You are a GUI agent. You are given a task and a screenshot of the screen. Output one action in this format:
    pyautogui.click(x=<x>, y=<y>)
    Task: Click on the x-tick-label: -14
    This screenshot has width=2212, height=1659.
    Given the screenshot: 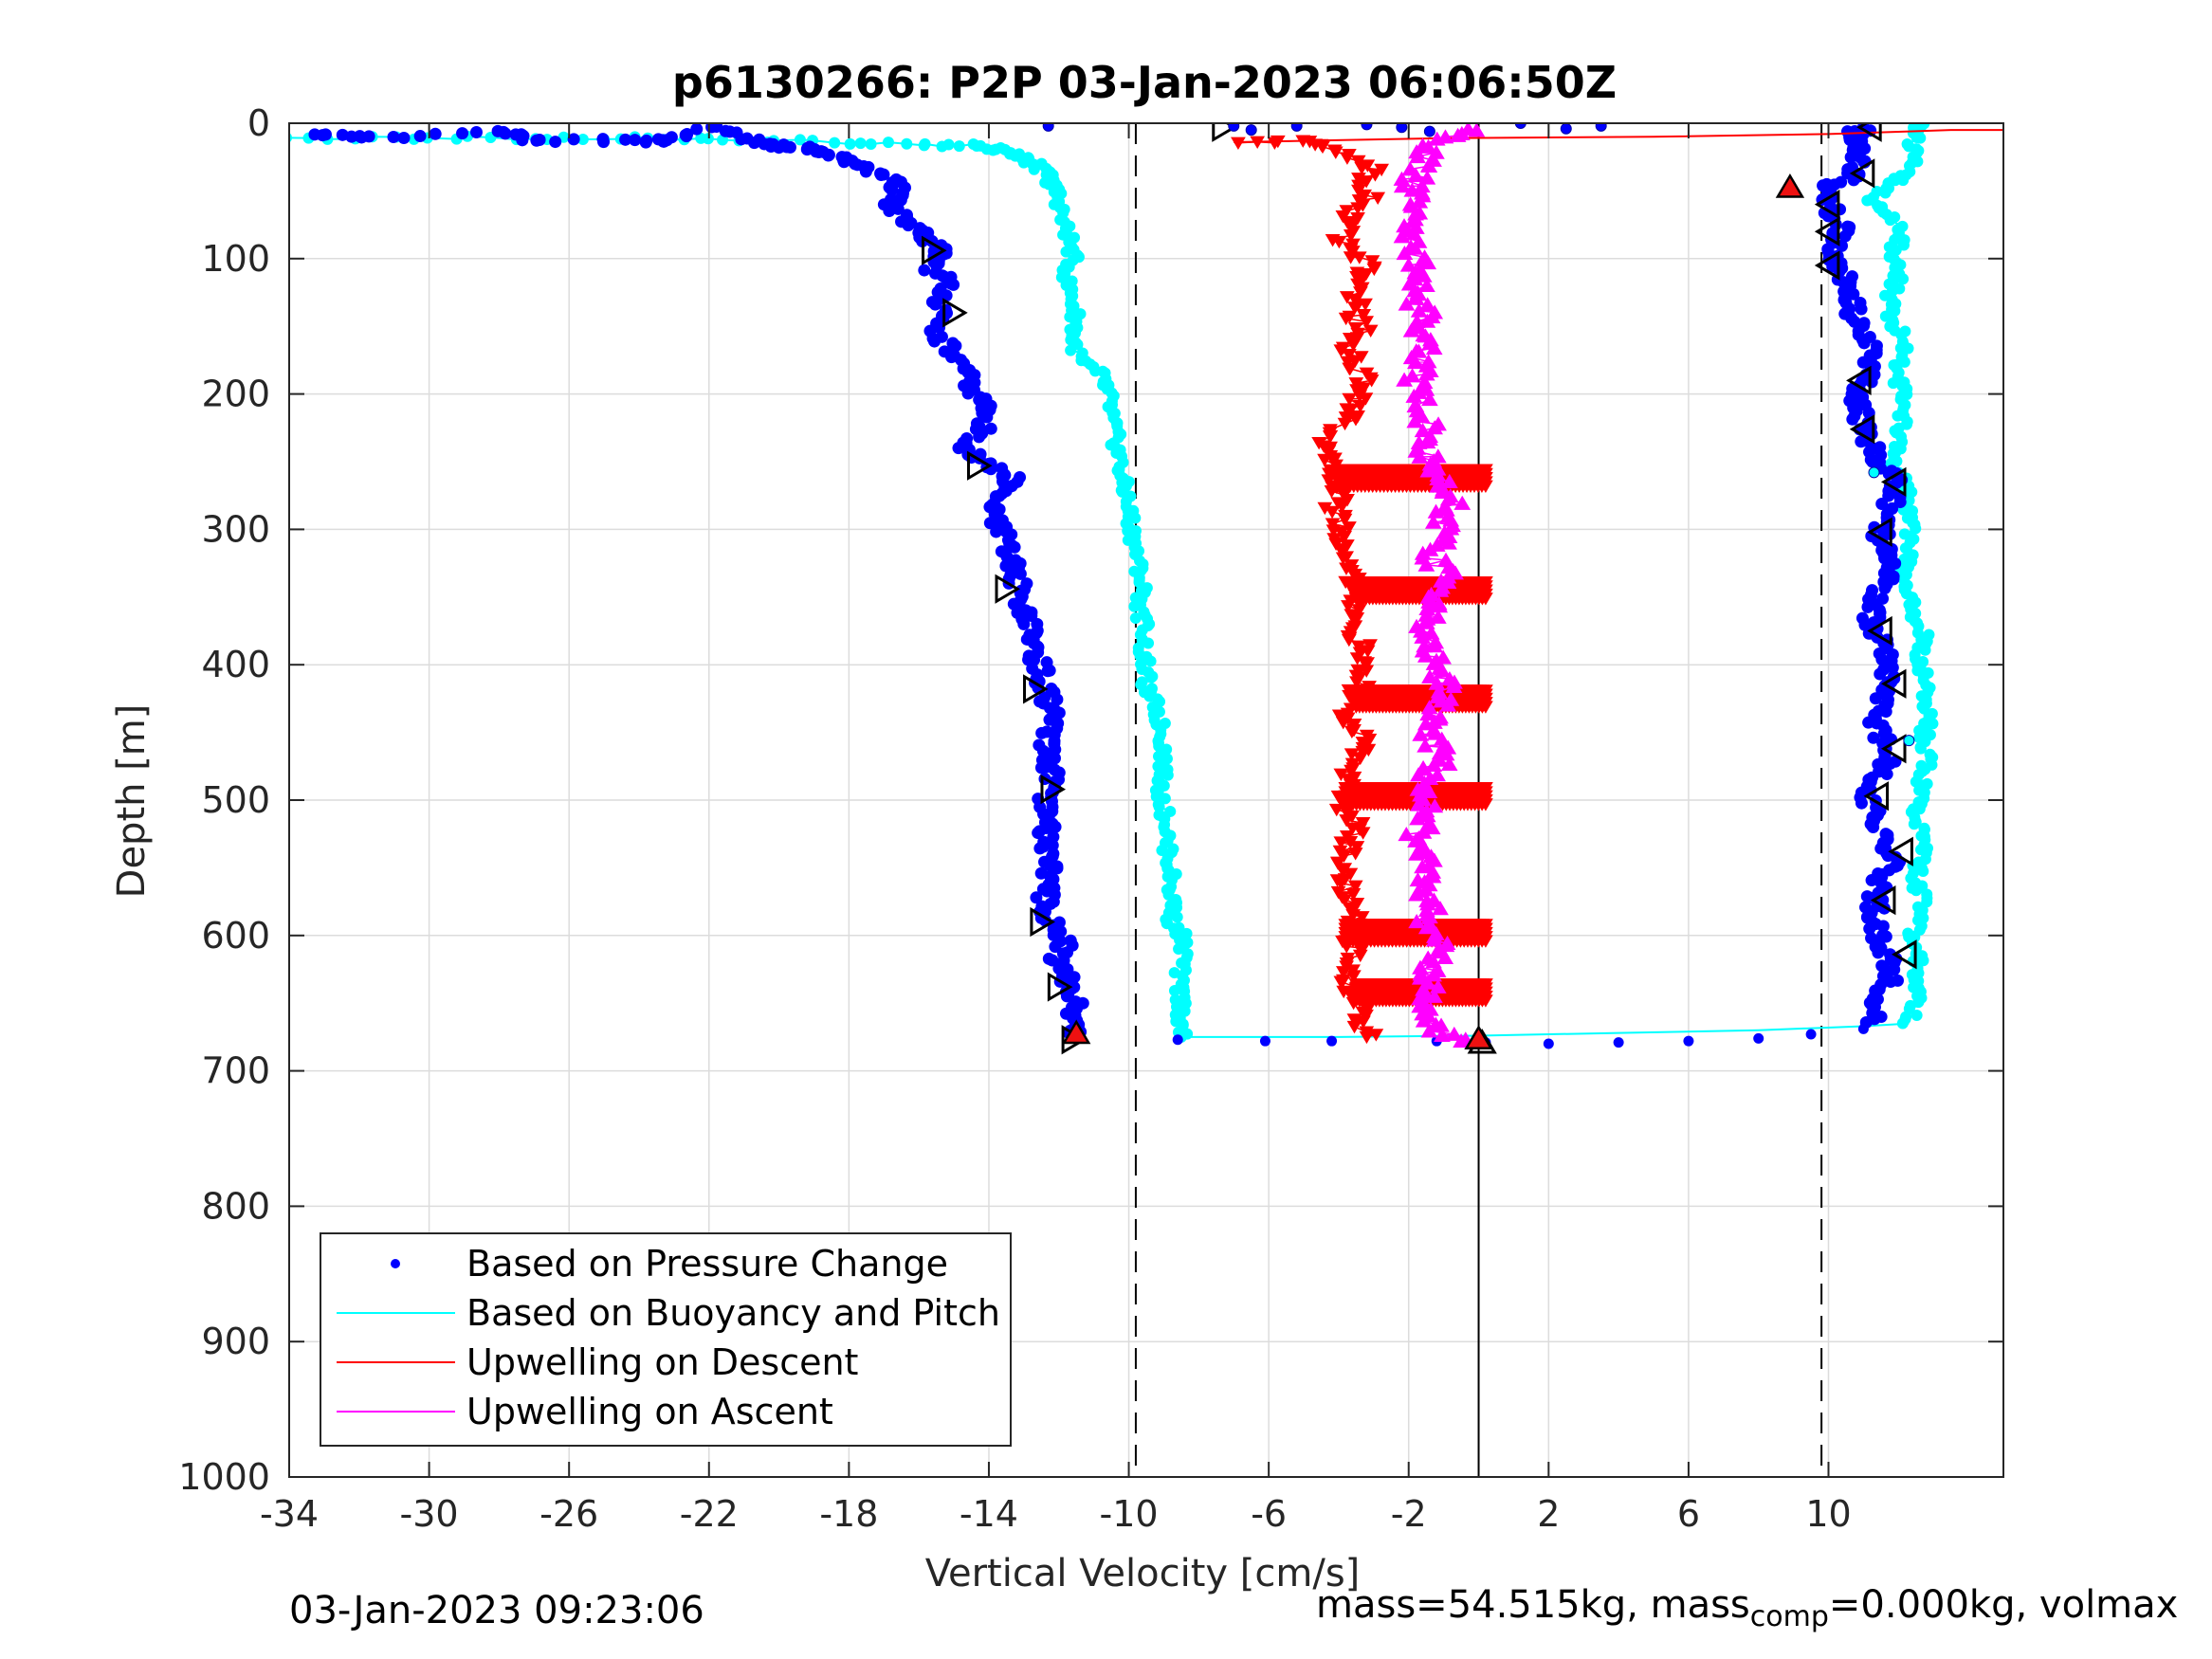 What is the action you would take?
    pyautogui.click(x=989, y=1514)
    